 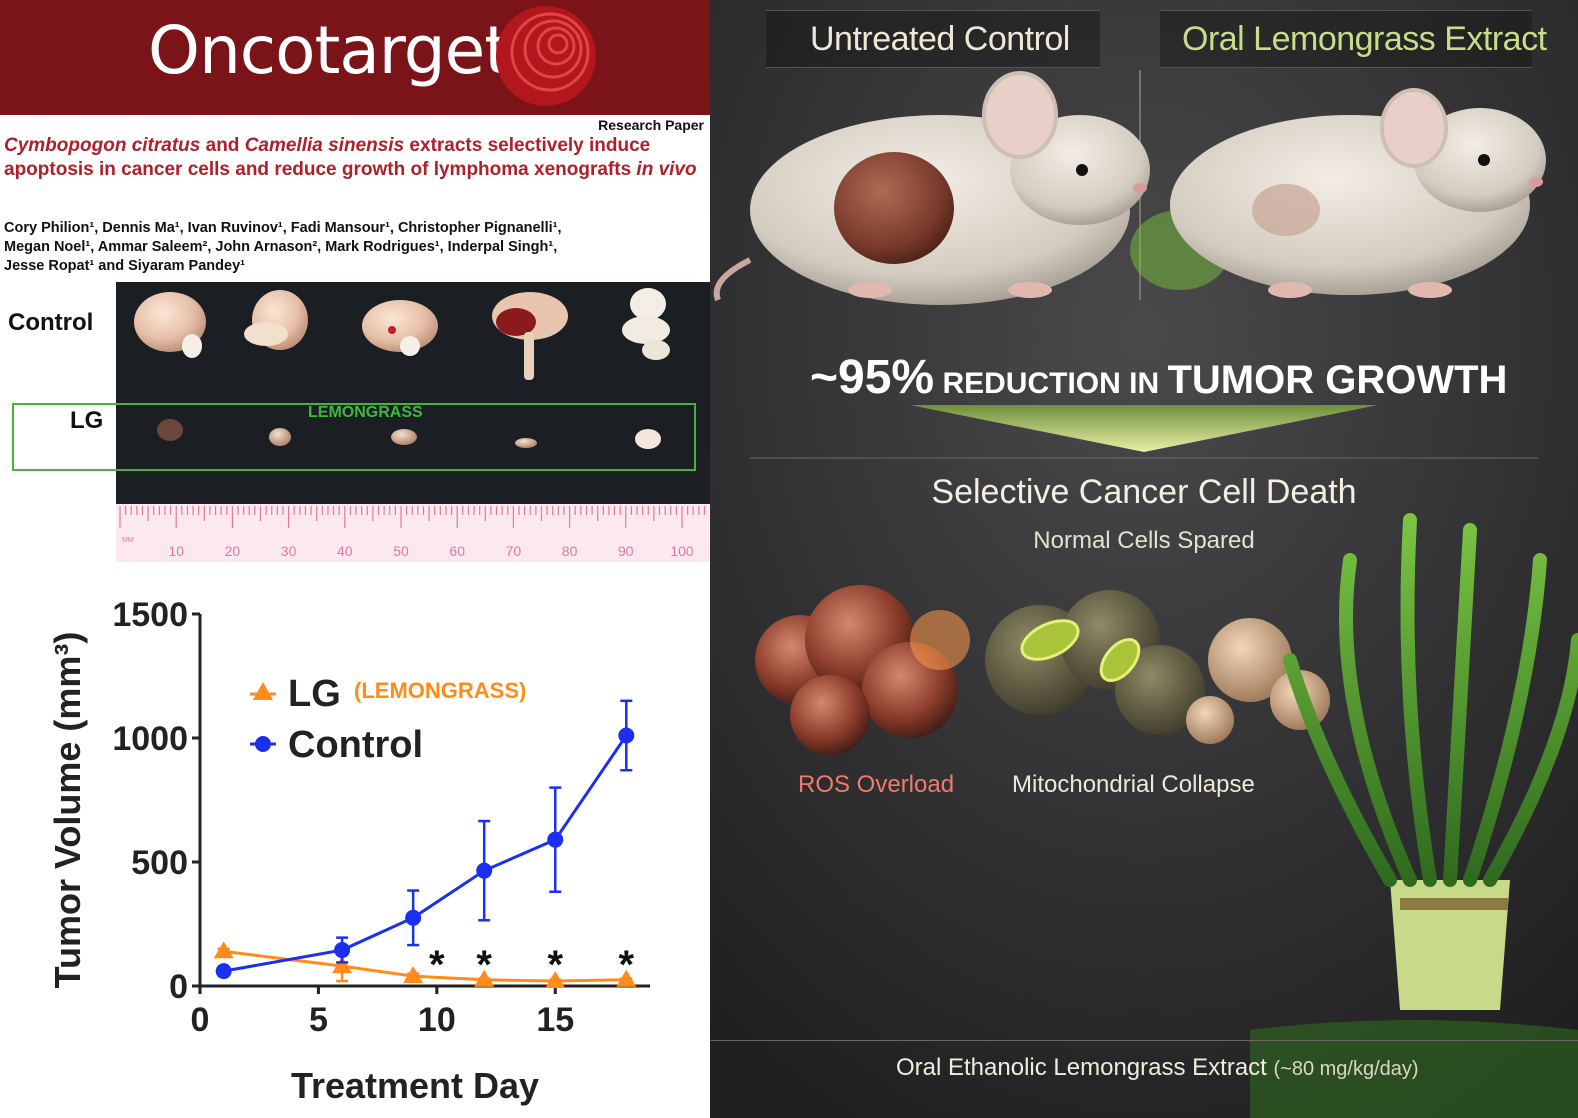 I want to click on paper-type-label: Research Paper, so click(x=651, y=125).